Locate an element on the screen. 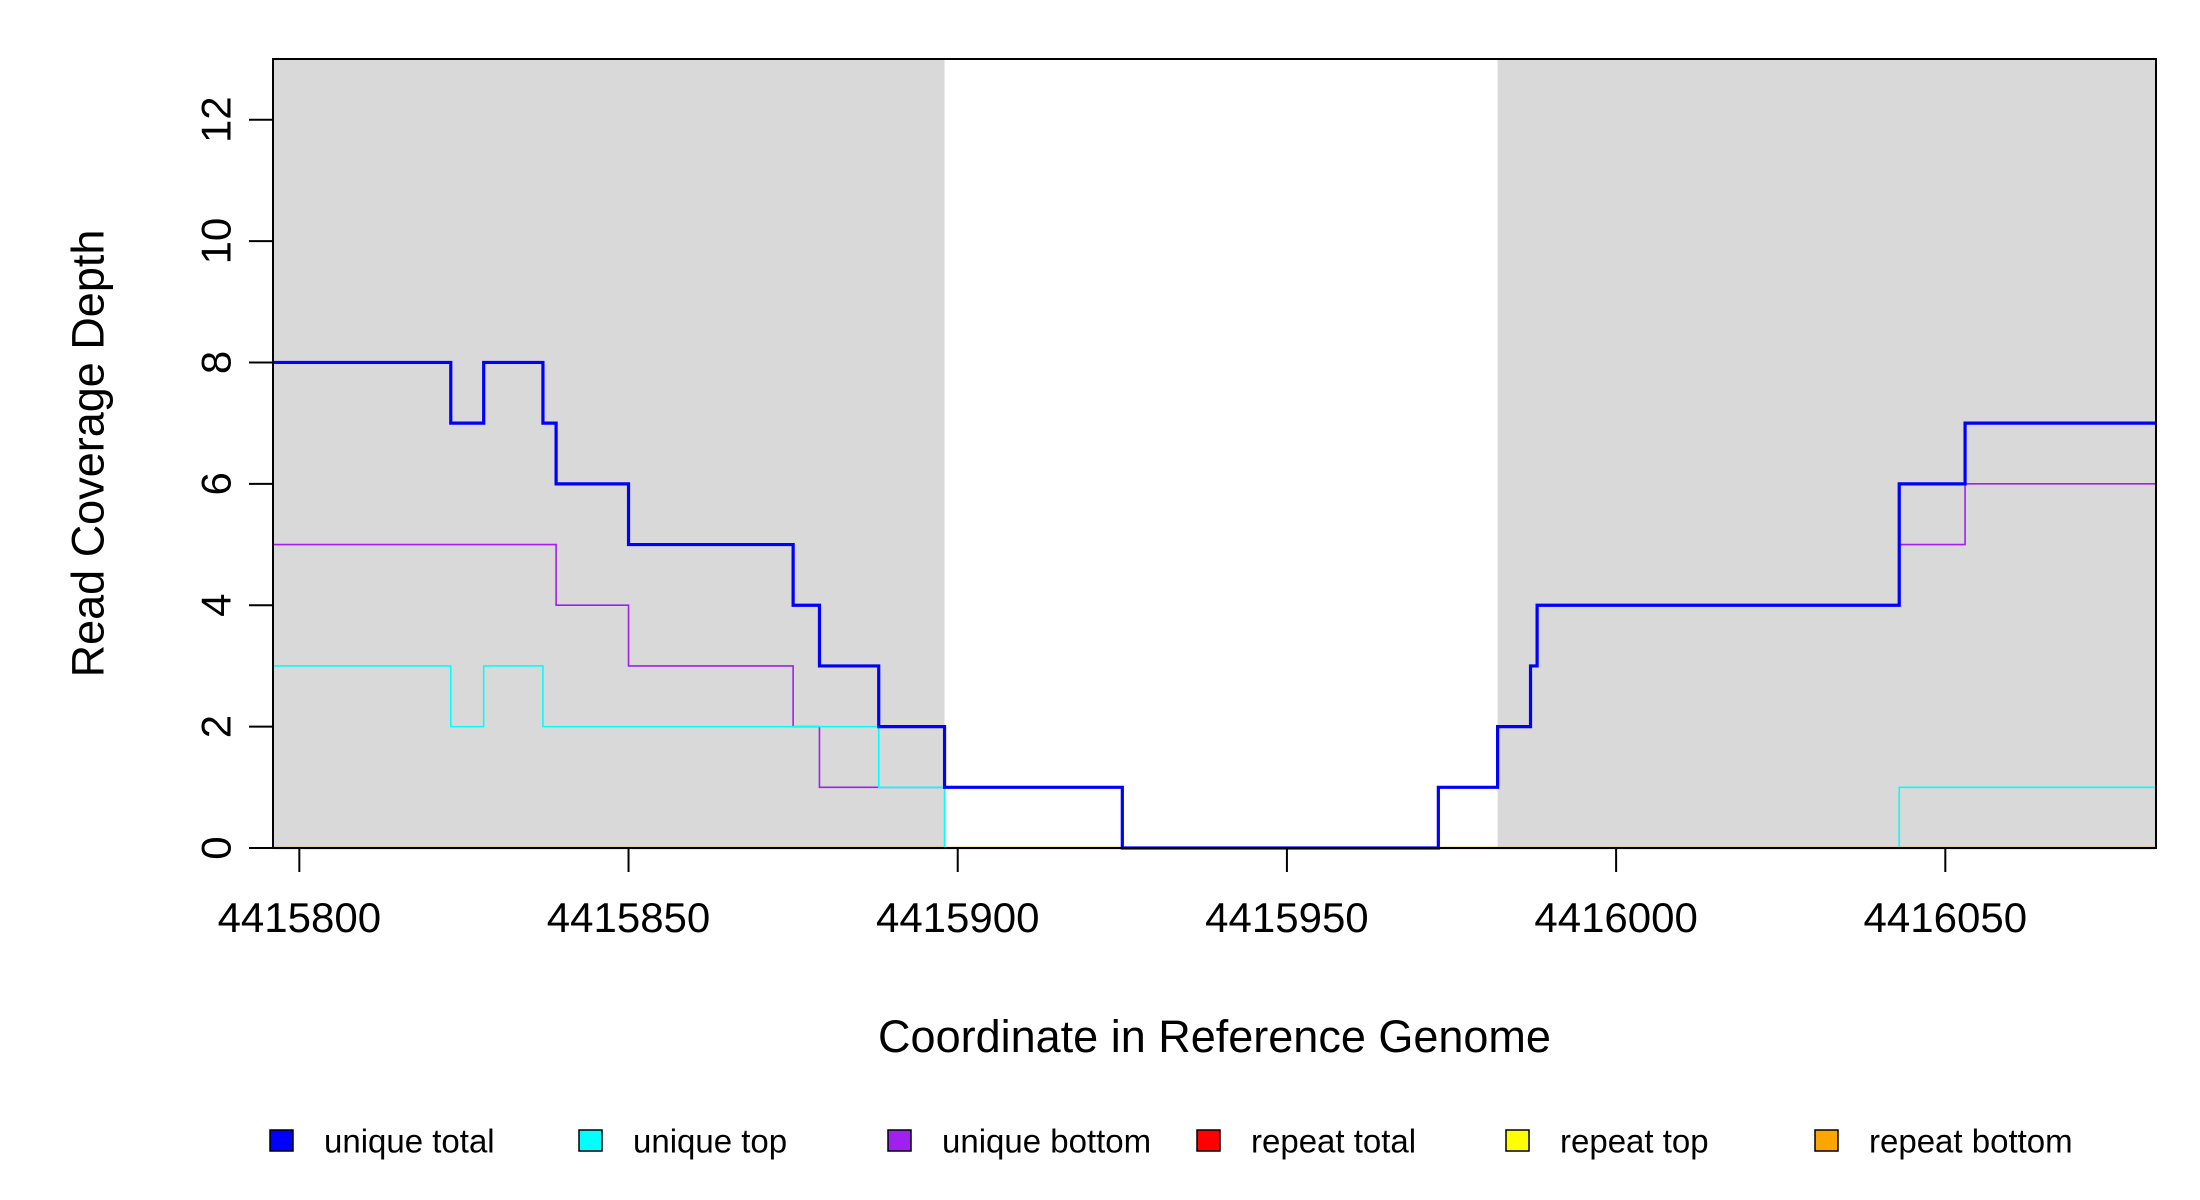 Image resolution: width=2200 pixels, height=1200 pixels. legend-item-repeat-total: repeat total is located at coordinates (1306, 1141).